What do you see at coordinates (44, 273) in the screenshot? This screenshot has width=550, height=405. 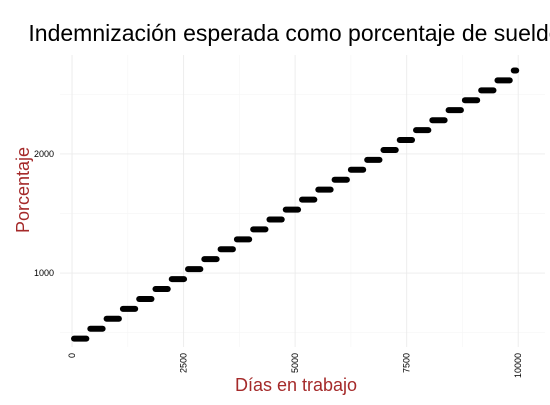 I see `y-tick-label: 1000` at bounding box center [44, 273].